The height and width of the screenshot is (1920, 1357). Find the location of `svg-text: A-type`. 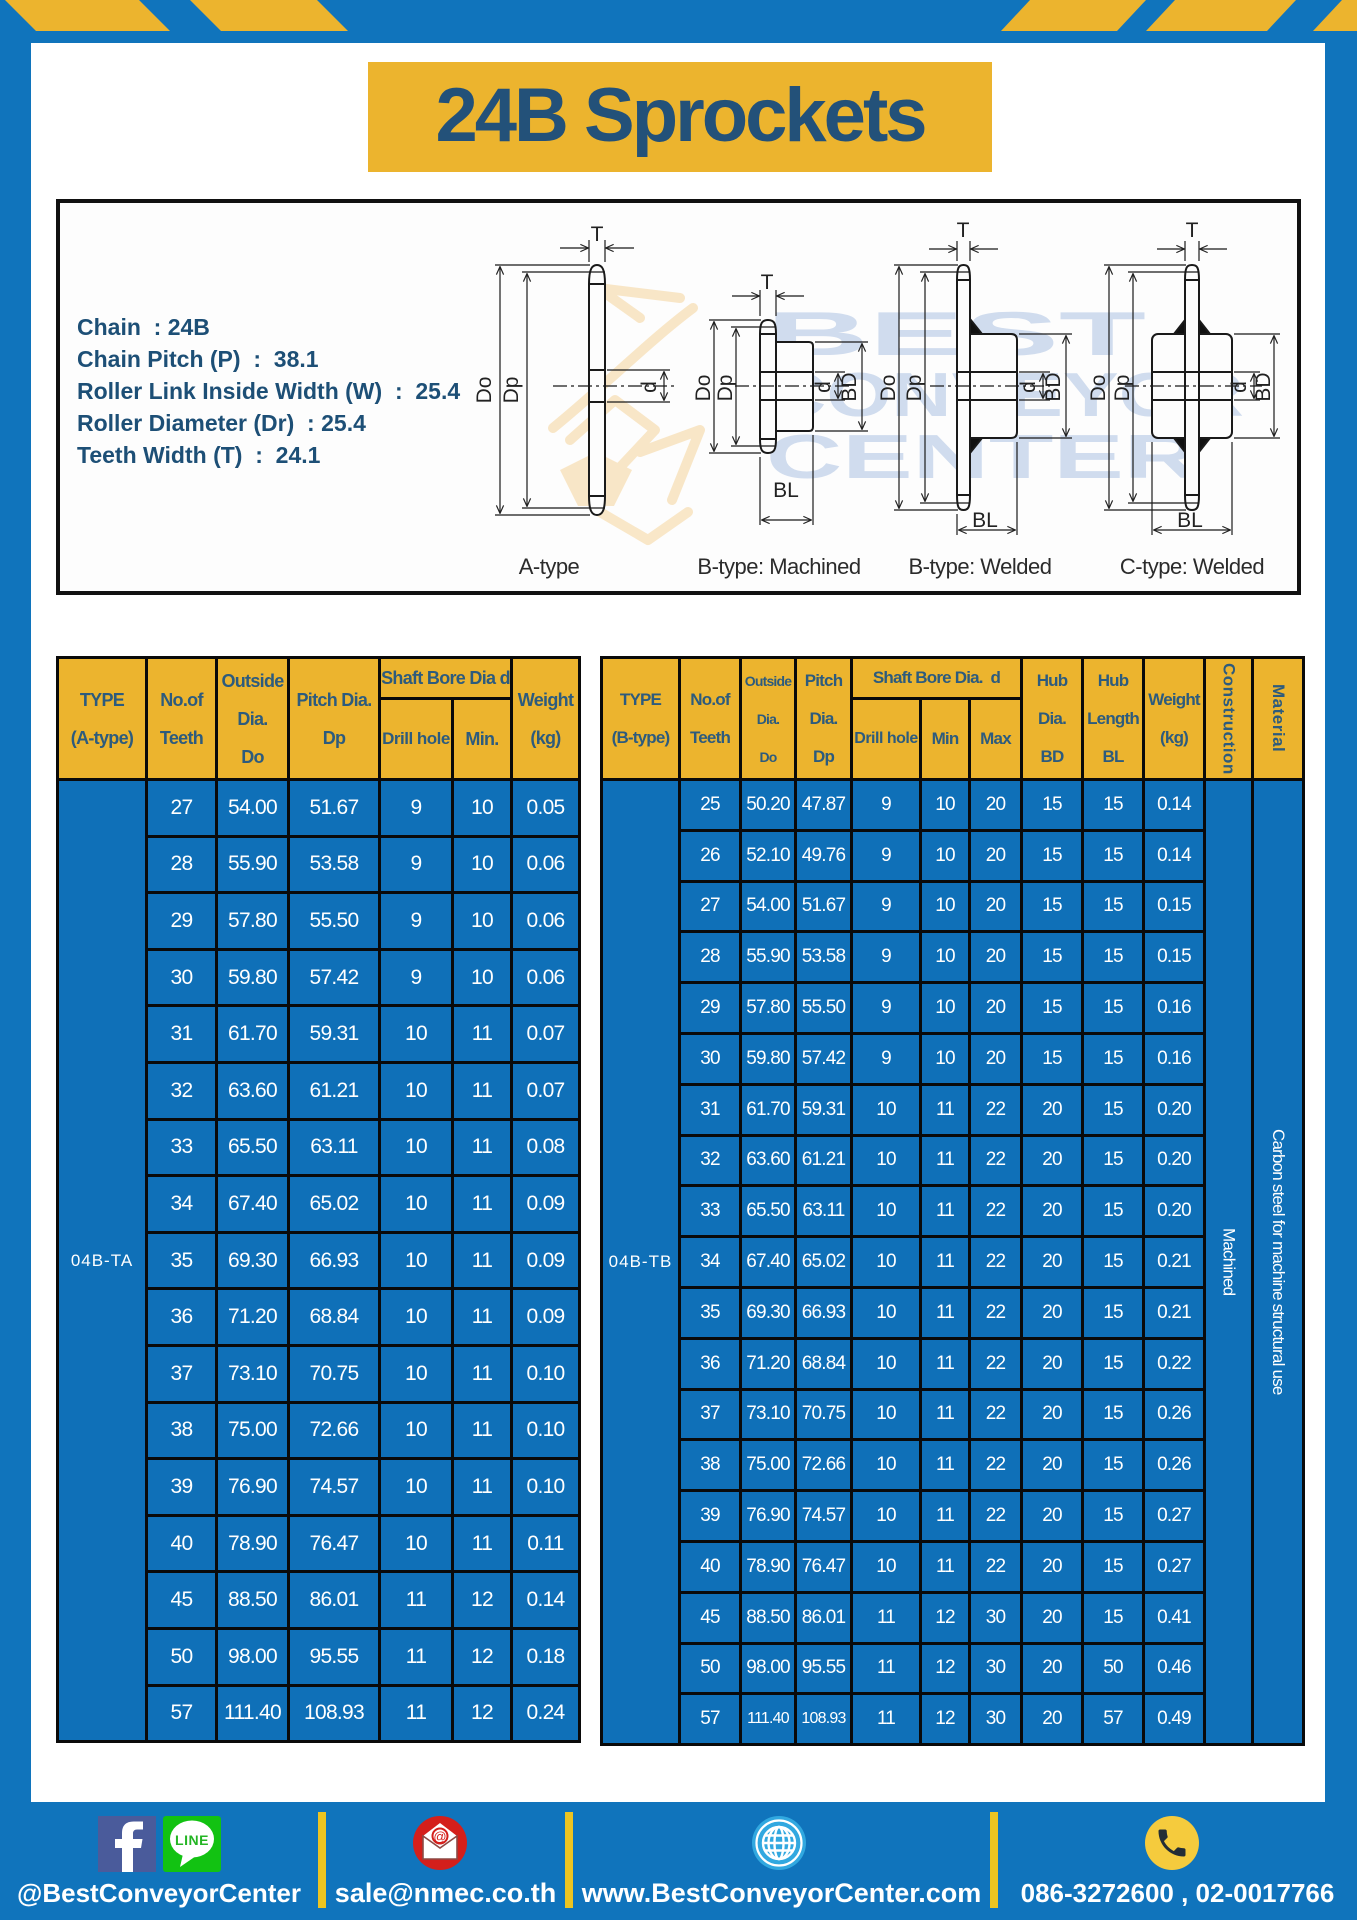

svg-text: A-type is located at coordinates (549, 566).